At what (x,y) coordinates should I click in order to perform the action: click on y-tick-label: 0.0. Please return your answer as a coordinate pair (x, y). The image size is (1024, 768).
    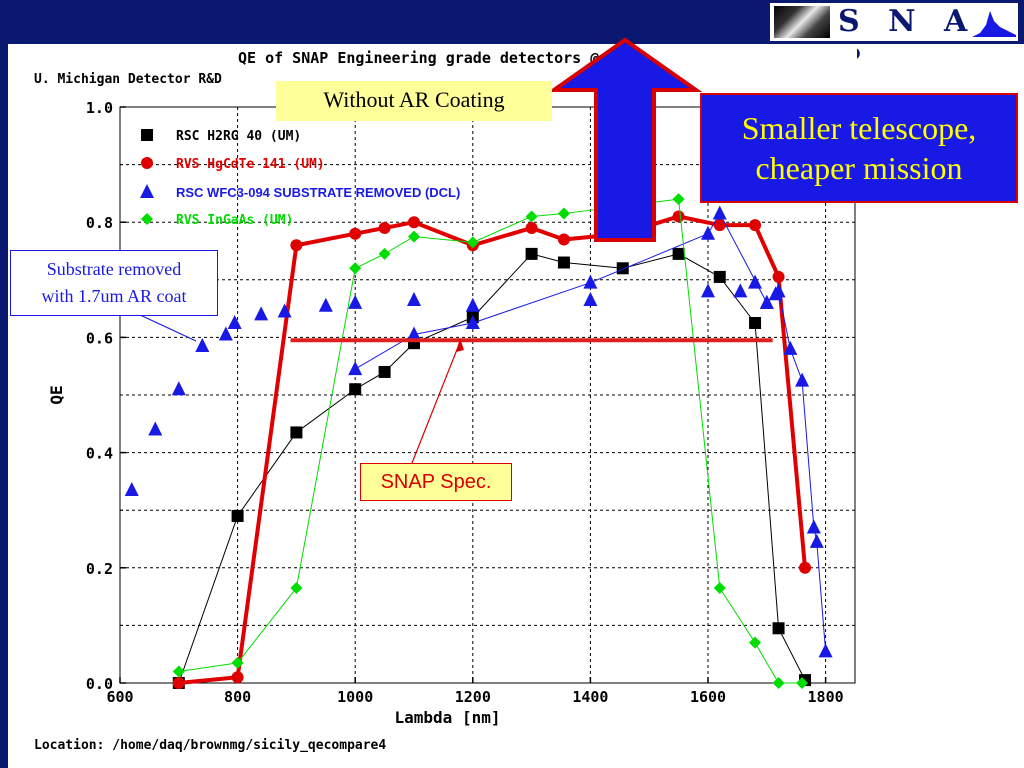
    Looking at the image, I should click on (99, 684).